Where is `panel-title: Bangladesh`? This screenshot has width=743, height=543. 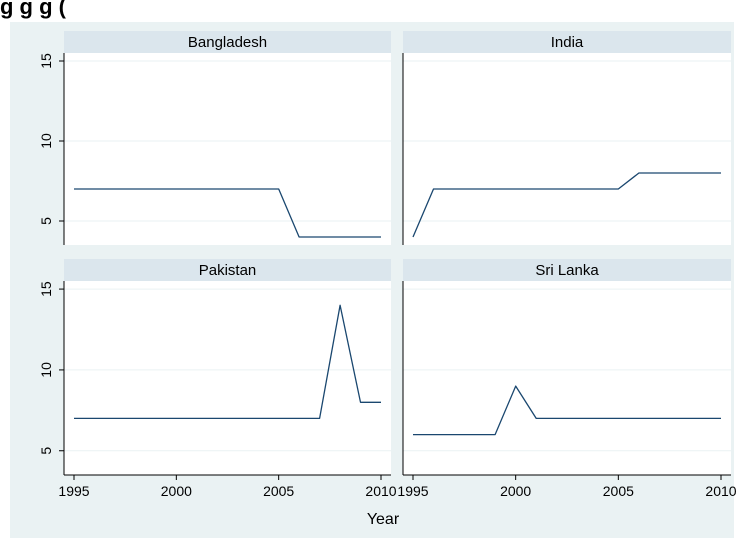 panel-title: Bangladesh is located at coordinates (227, 42).